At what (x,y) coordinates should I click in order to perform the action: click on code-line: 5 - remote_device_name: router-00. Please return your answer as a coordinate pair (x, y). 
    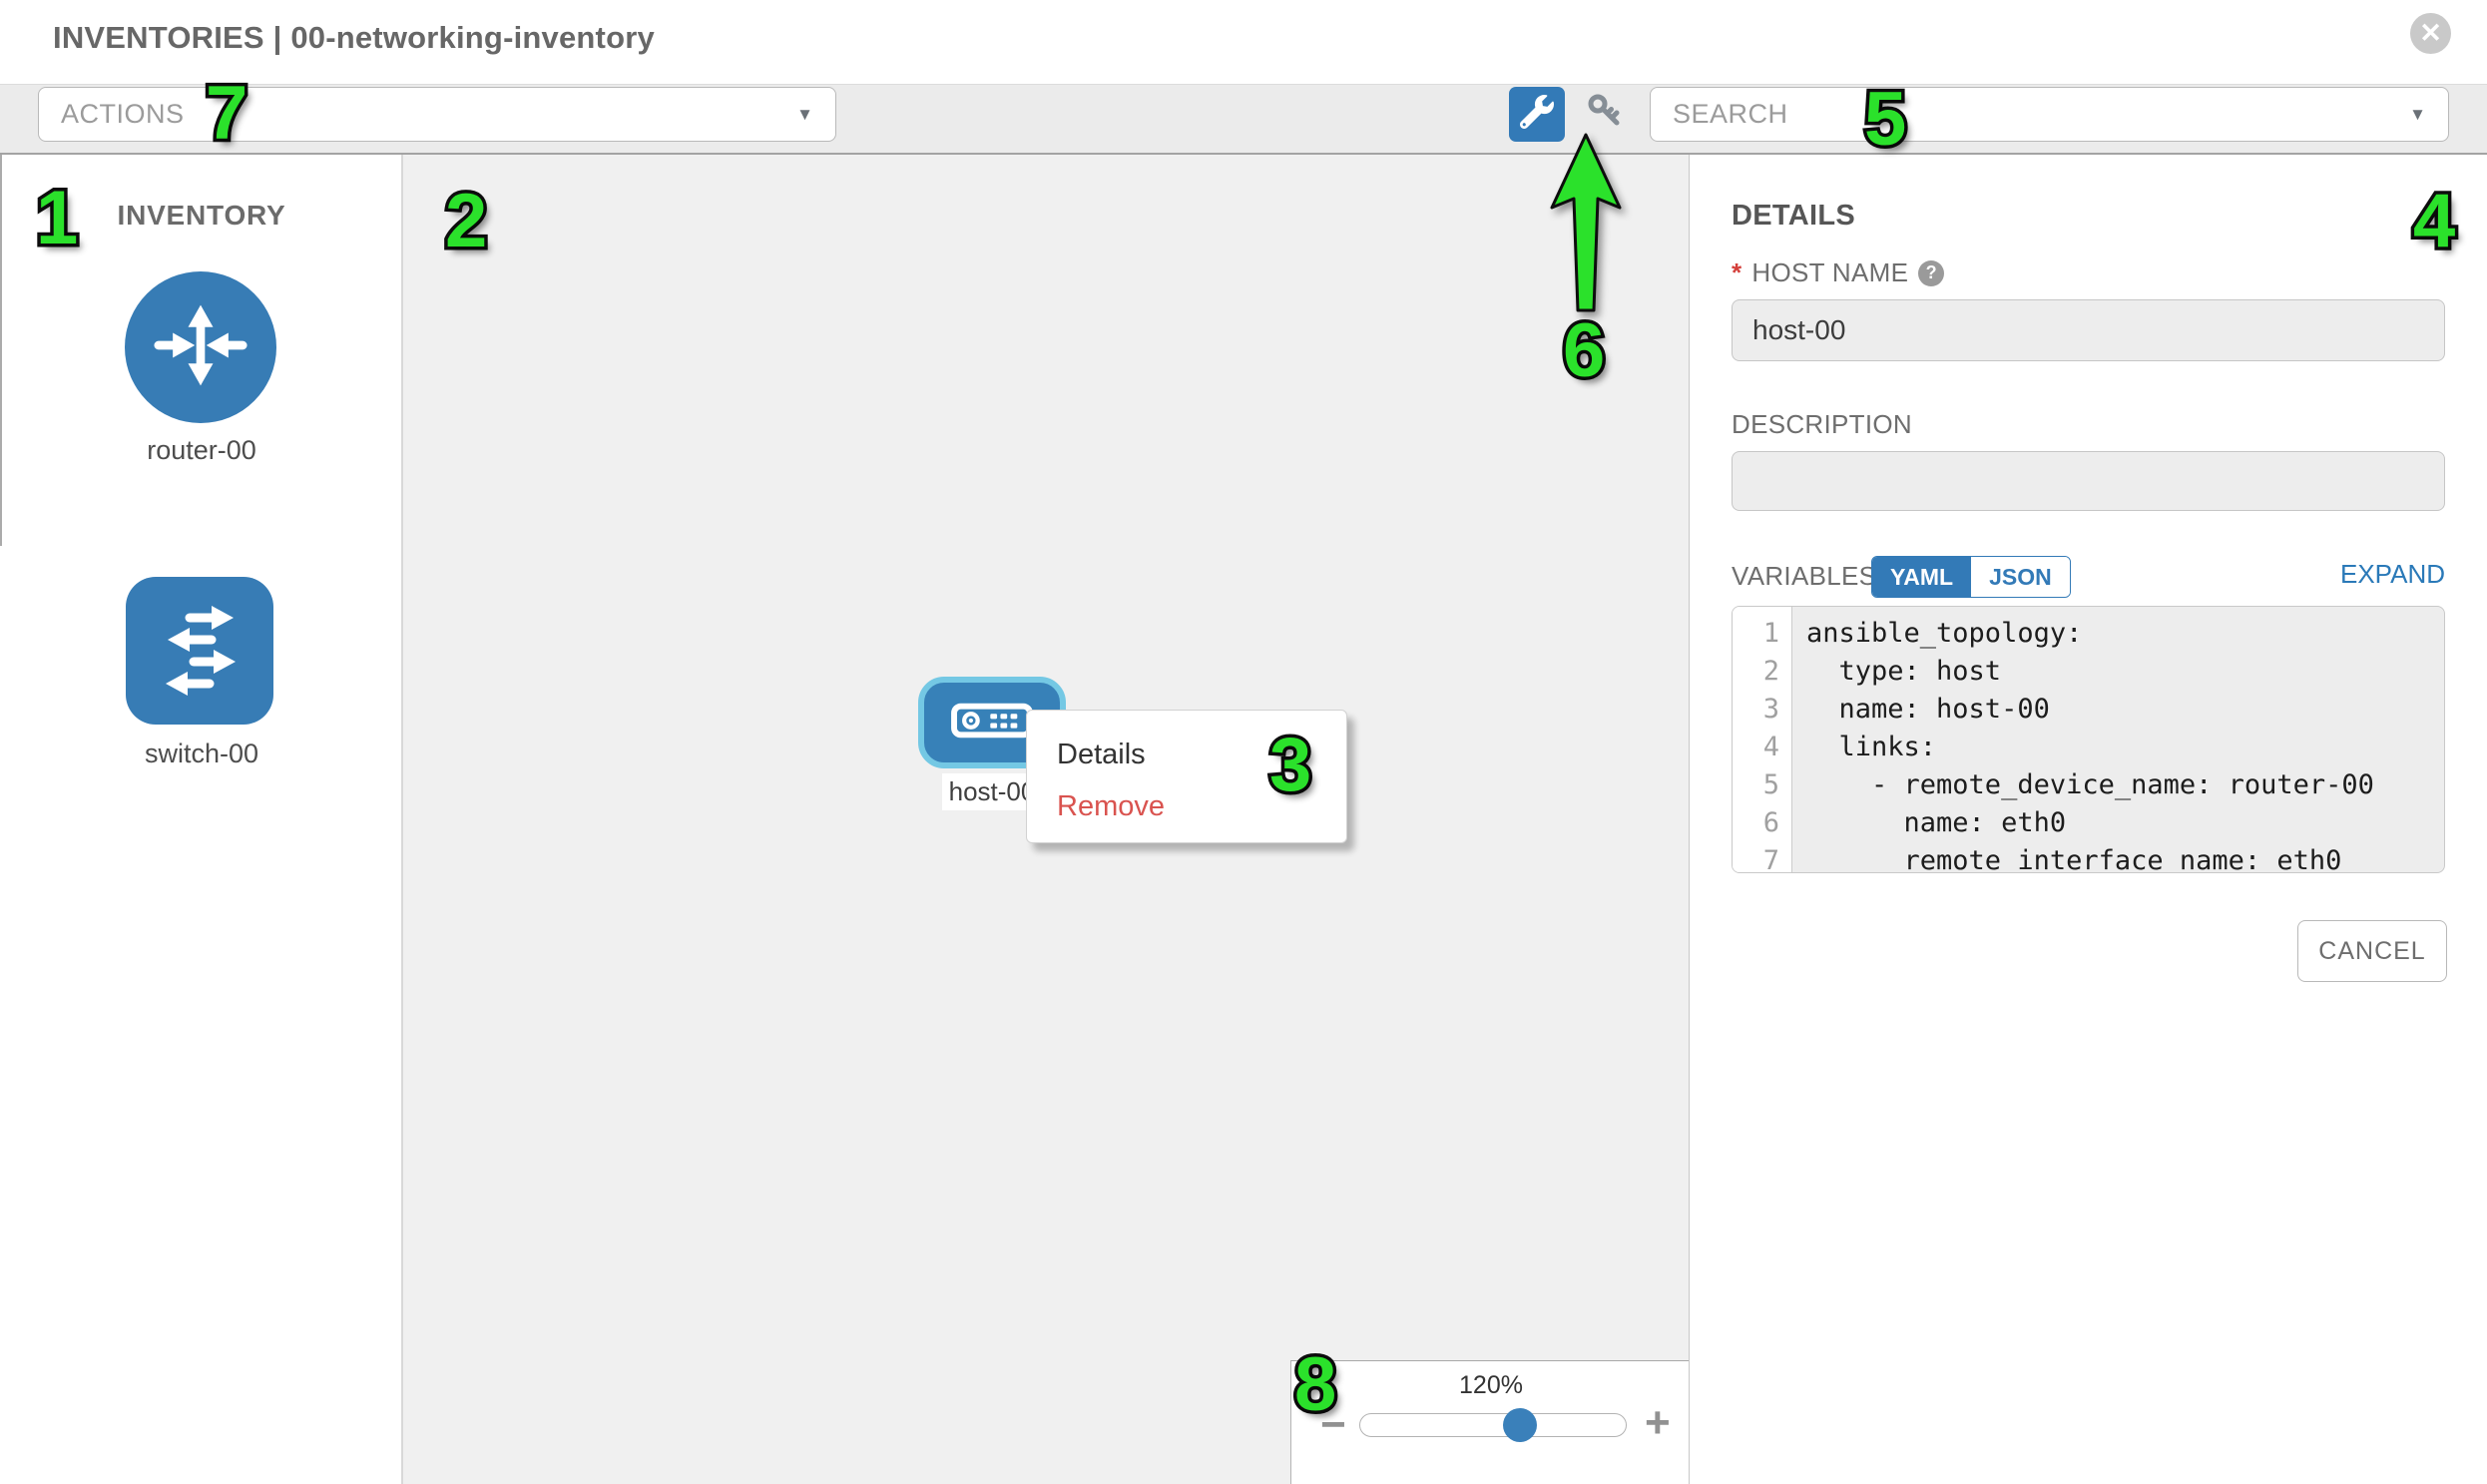
    Looking at the image, I should click on (2088, 785).